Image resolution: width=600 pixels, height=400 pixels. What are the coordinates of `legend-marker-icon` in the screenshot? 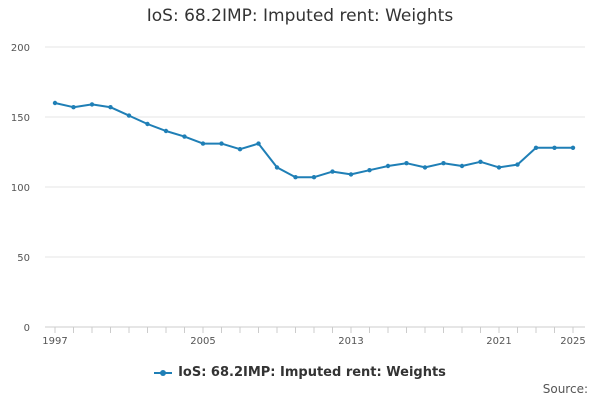 It's located at (163, 372).